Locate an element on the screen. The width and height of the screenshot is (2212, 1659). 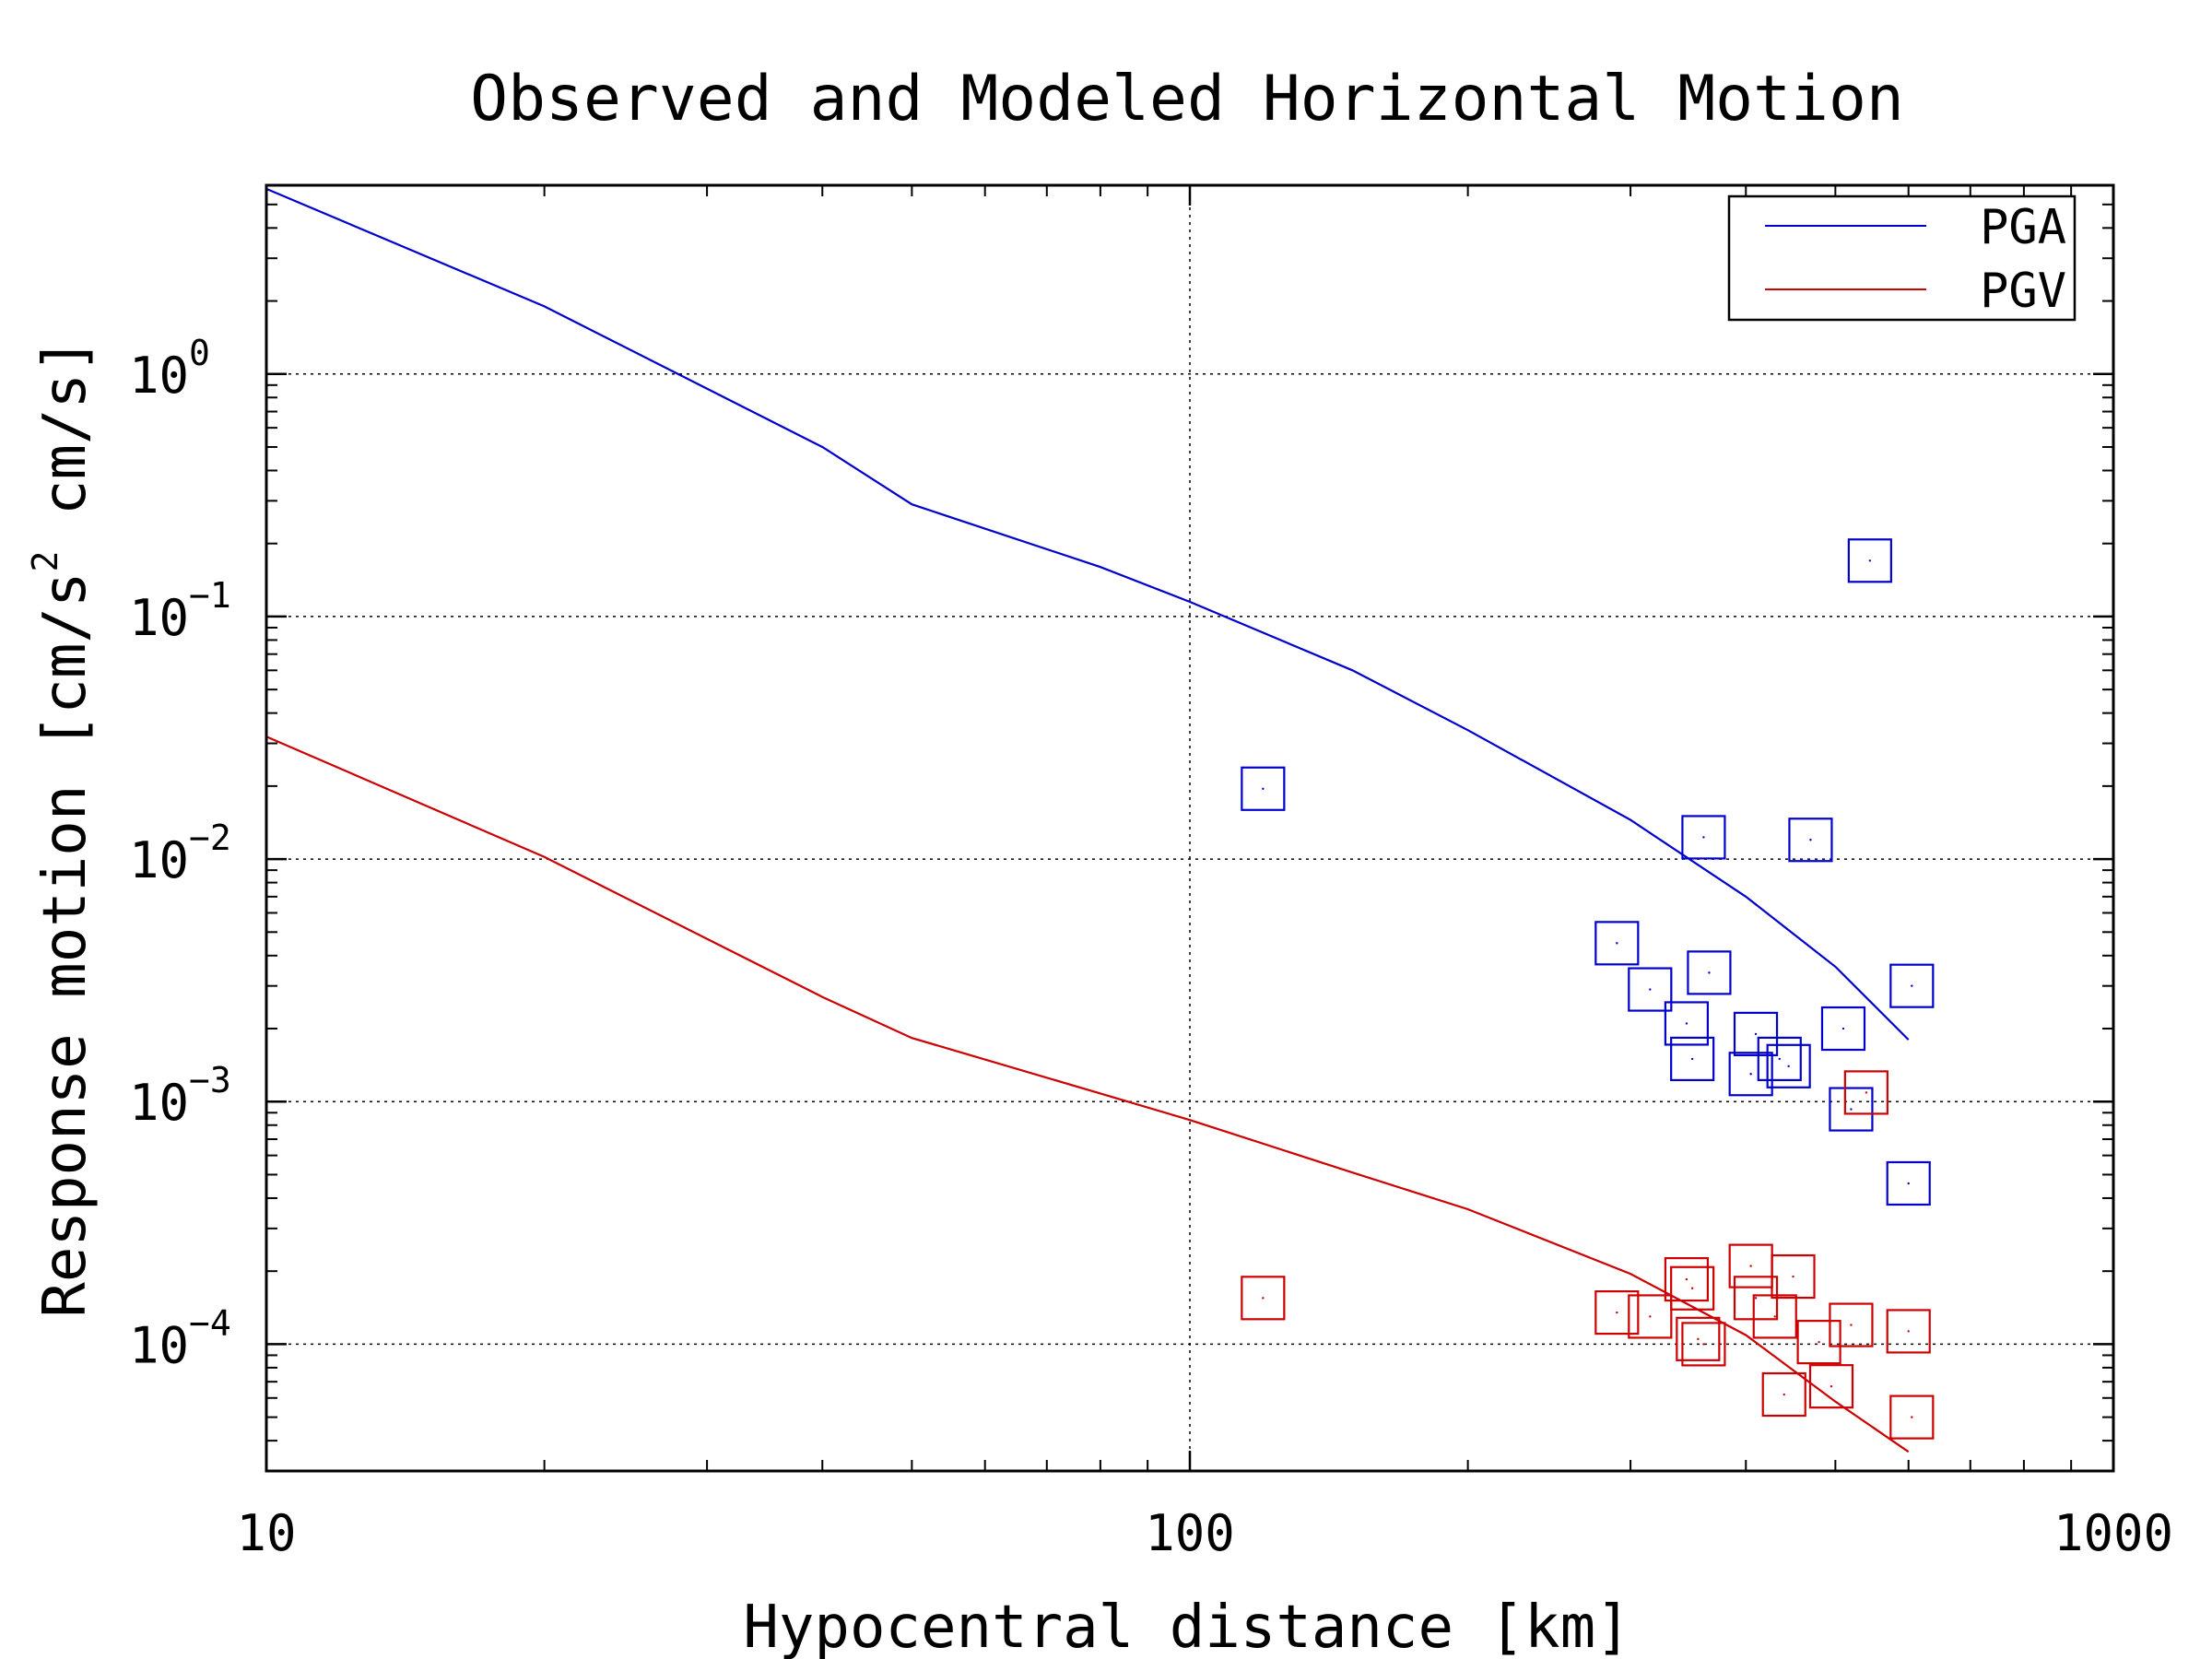
legend-label-pga: PGA is located at coordinates (2023, 227).